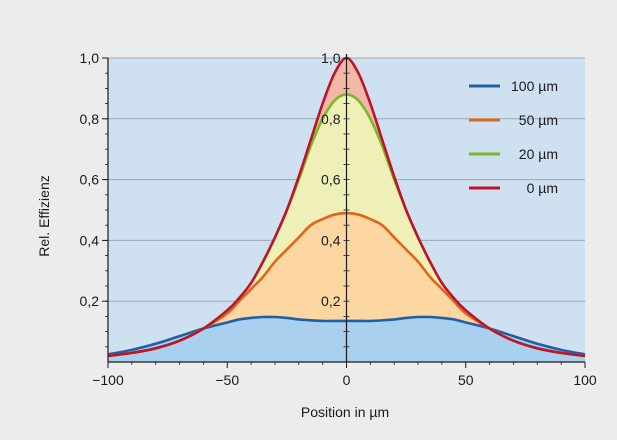  Describe the element at coordinates (466, 380) in the screenshot. I see `x-tick-label: 50` at that location.